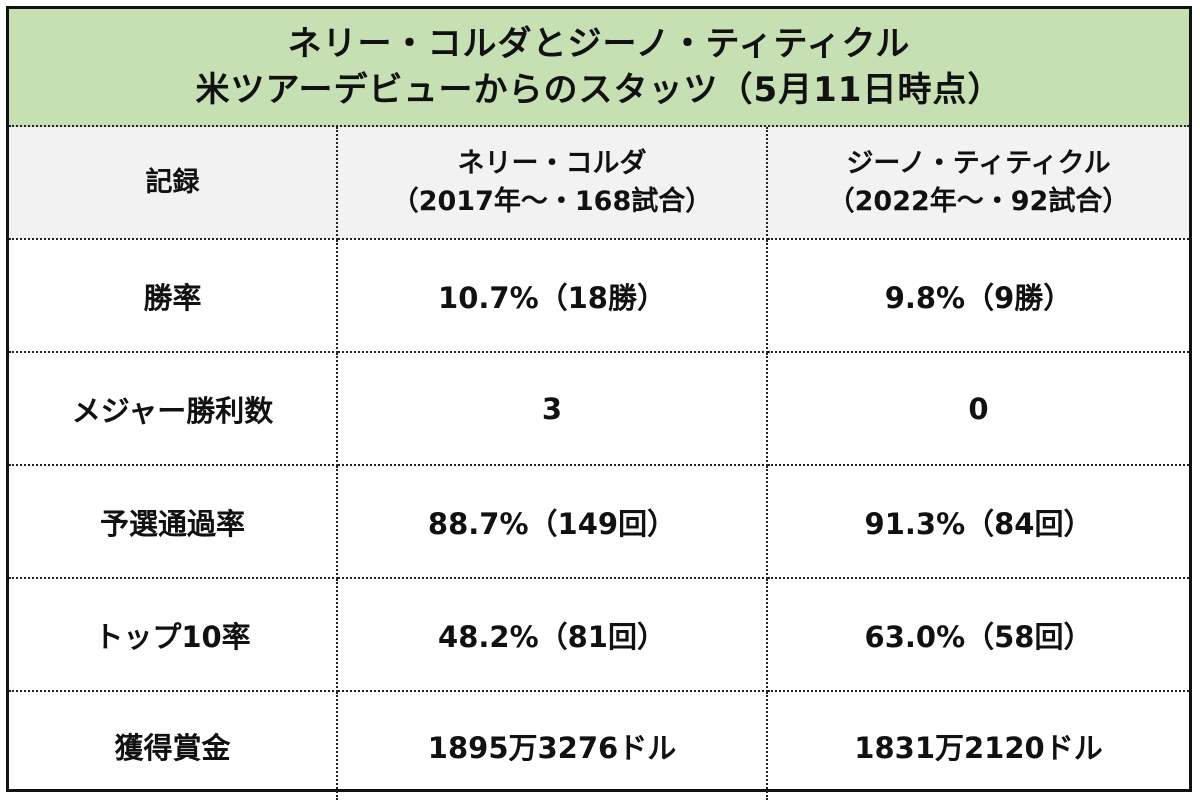  Describe the element at coordinates (978, 201) in the screenshot. I see `header-player2-sub: （2022年〜・92試合）` at that location.